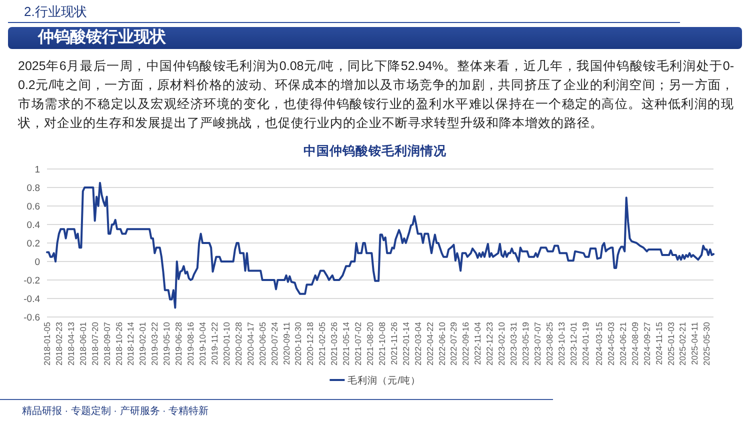 The image size is (750, 422). Describe the element at coordinates (501, 344) in the screenshot. I see `x-tick-label: 2023-02-10` at that location.